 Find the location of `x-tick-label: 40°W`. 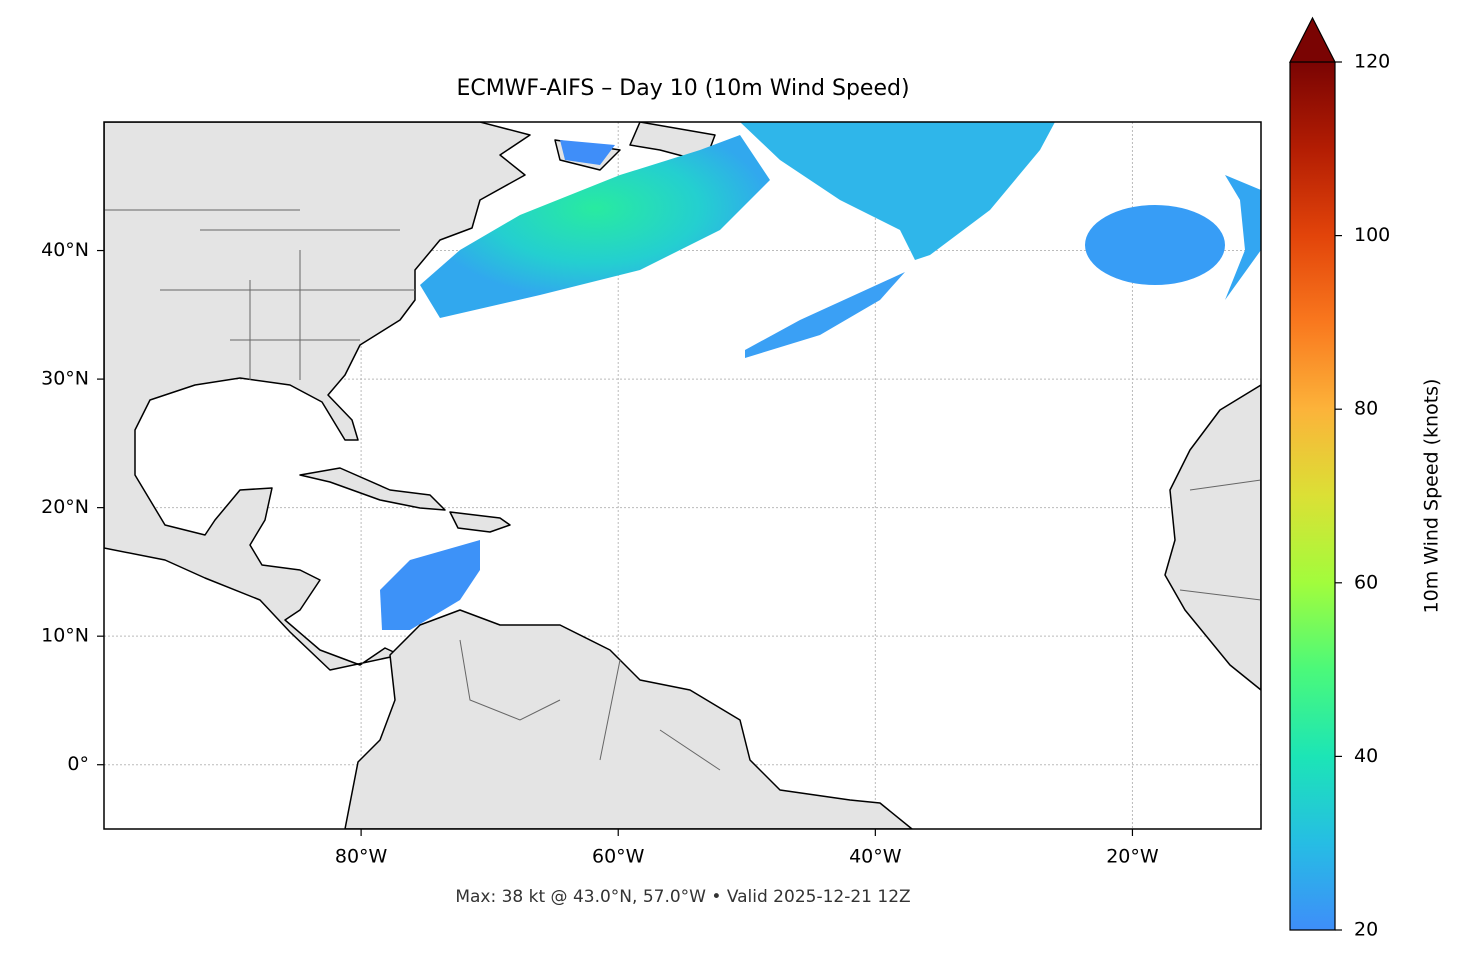

x-tick-label: 40°W is located at coordinates (875, 857).